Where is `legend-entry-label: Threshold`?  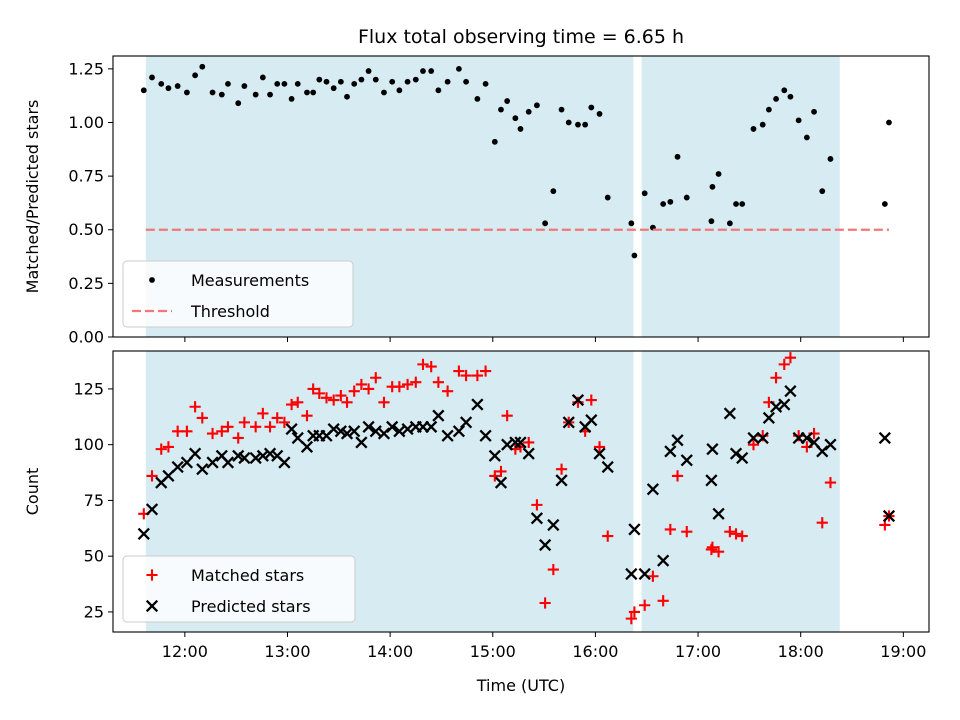
legend-entry-label: Threshold is located at coordinates (230, 311).